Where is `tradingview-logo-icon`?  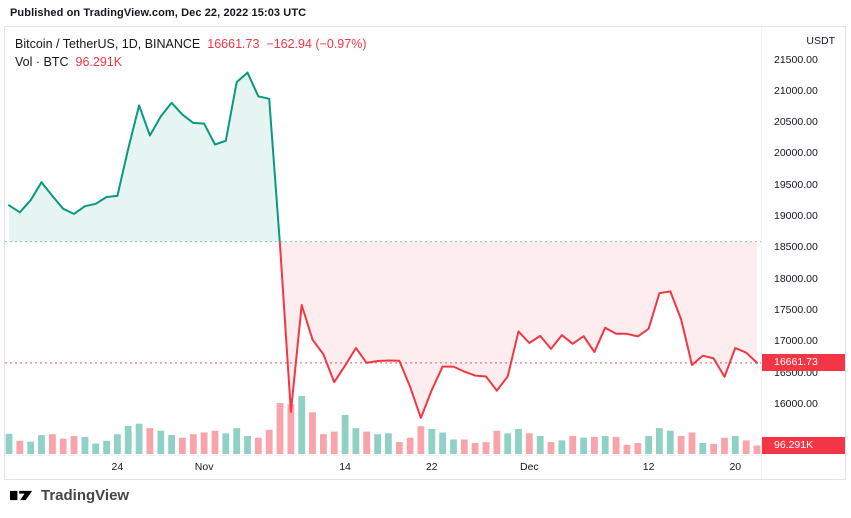 tradingview-logo-icon is located at coordinates (22, 495).